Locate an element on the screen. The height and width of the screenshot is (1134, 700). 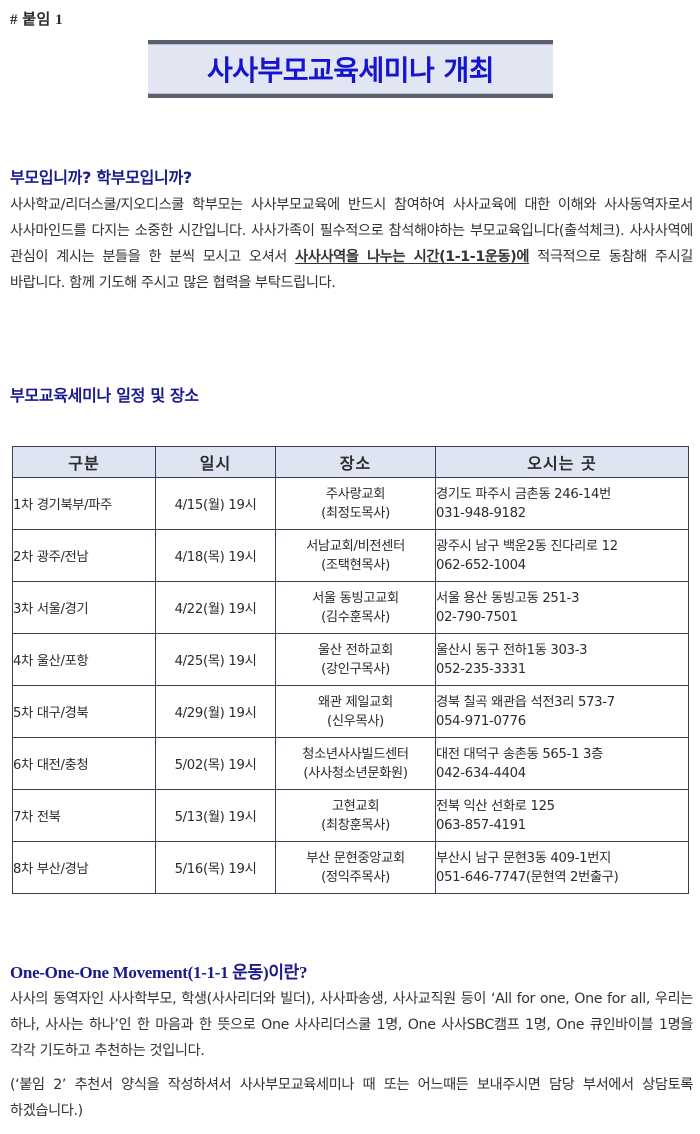
column-header-datetime: 일시 is located at coordinates (215, 462).